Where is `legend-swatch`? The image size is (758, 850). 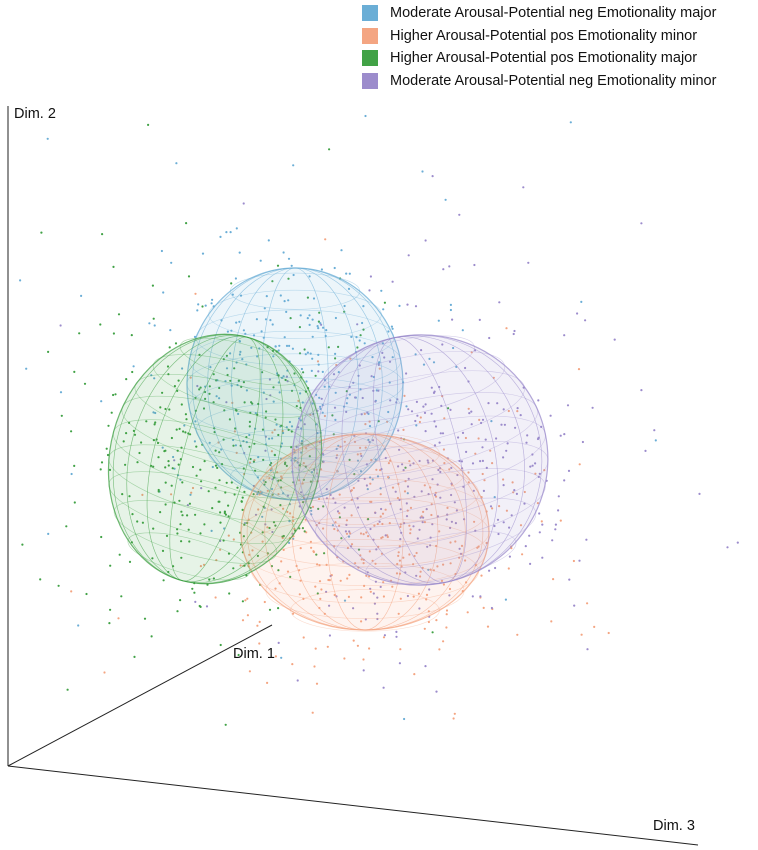 legend-swatch is located at coordinates (370, 80).